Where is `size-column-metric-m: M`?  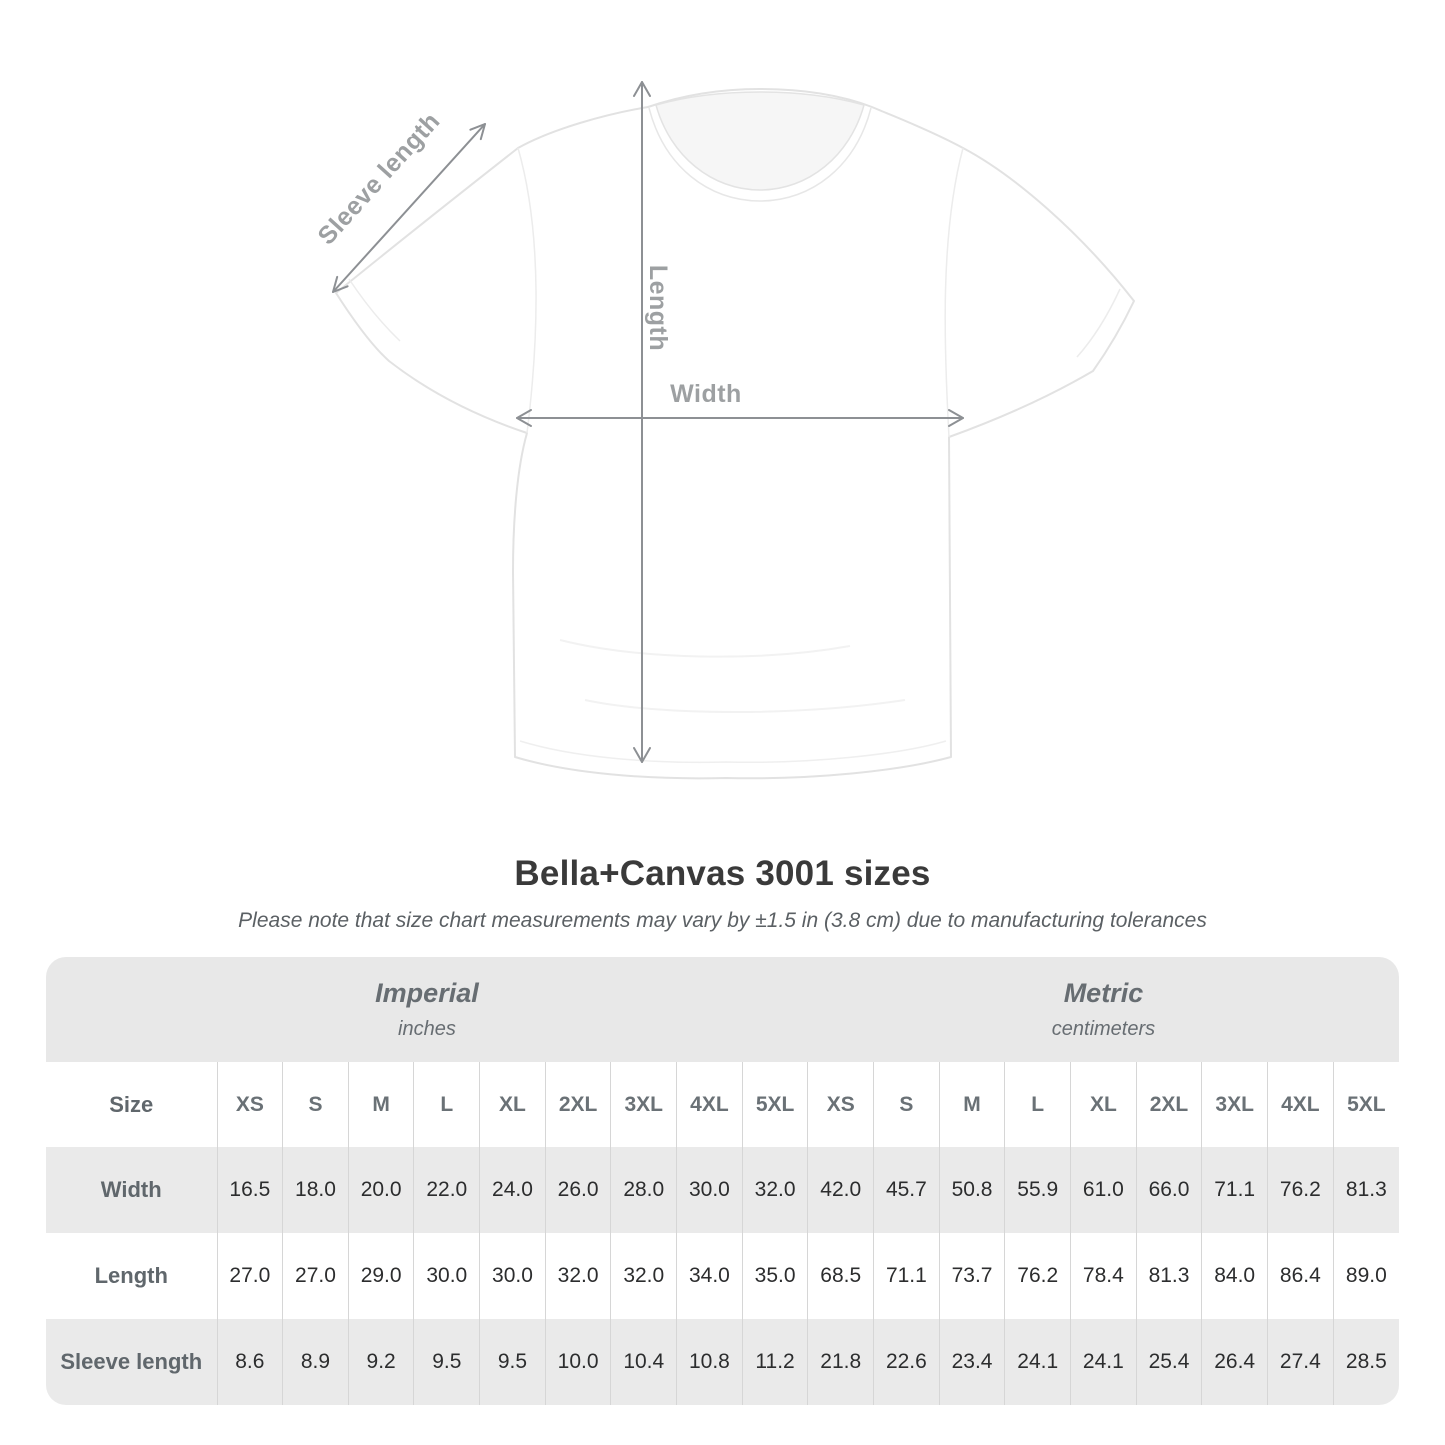
size-column-metric-m: M is located at coordinates (971, 1104).